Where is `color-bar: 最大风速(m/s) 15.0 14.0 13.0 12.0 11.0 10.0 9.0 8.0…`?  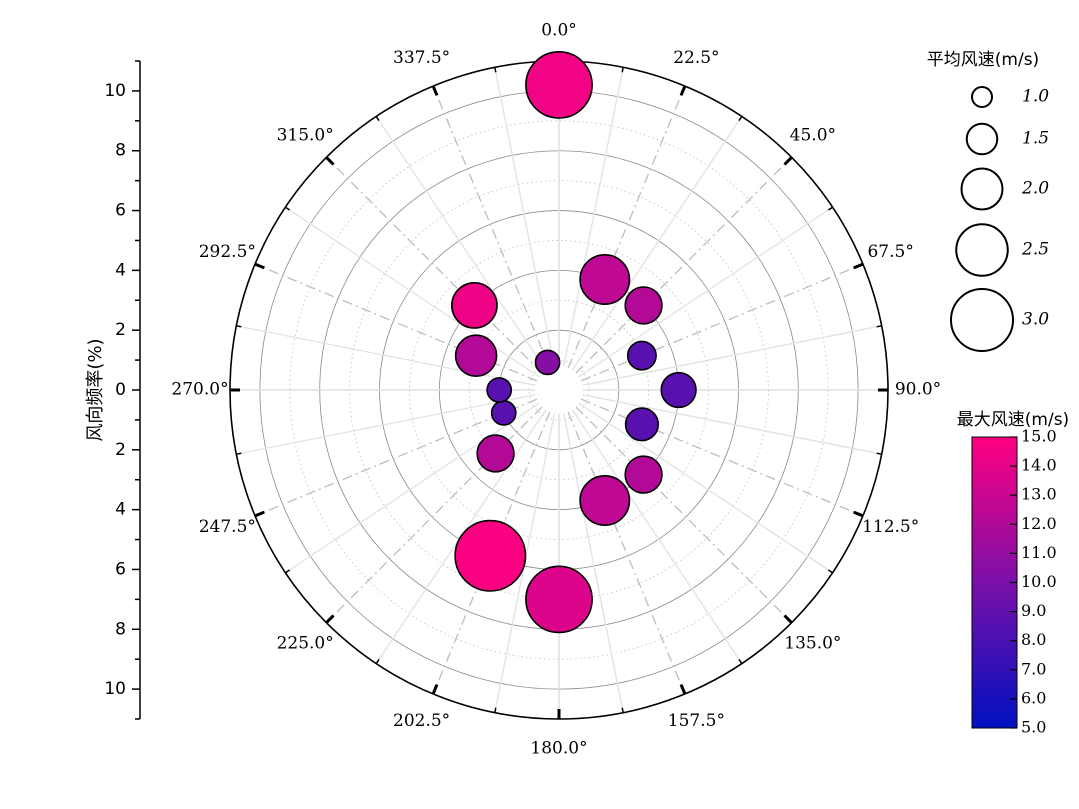 color-bar: 最大风速(m/s) 15.0 14.0 13.0 12.0 11.0 10.0 9.0 8.0… is located at coordinates (1013, 573).